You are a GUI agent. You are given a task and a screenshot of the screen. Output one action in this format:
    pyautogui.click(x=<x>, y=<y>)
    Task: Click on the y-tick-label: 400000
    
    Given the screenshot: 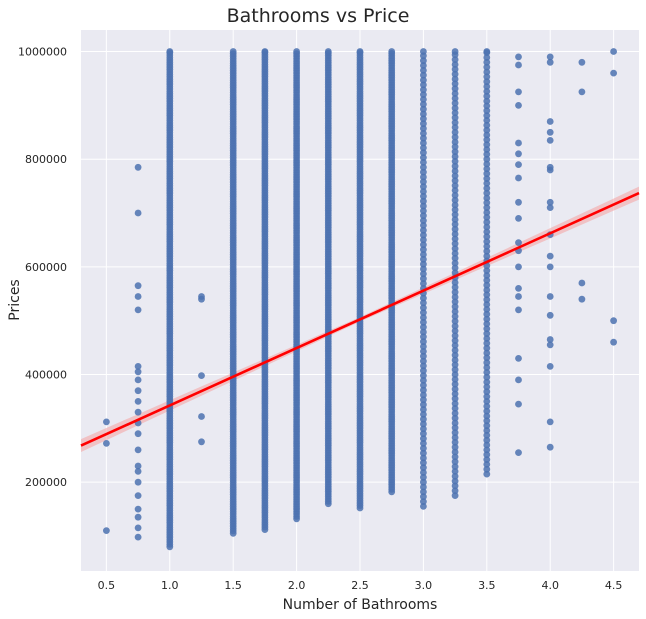 What is the action you would take?
    pyautogui.click(x=46, y=375)
    